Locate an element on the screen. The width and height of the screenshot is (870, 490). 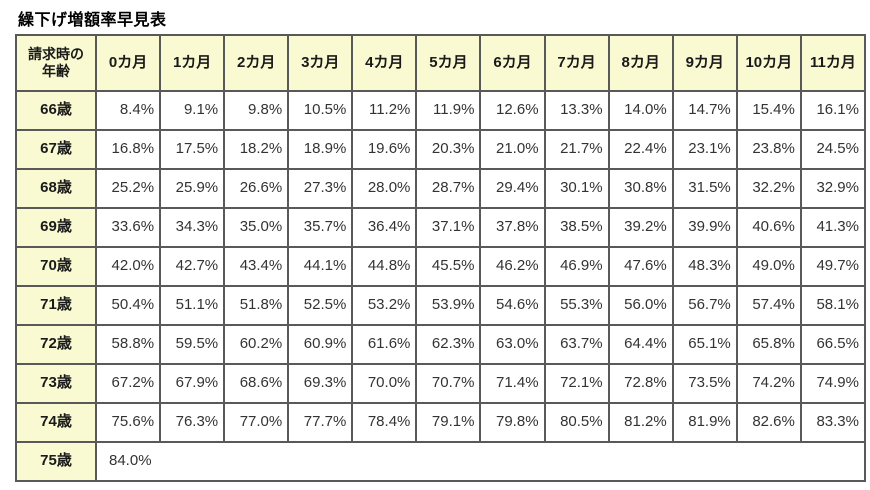
month-header-5: 5カ月 is located at coordinates (448, 63).